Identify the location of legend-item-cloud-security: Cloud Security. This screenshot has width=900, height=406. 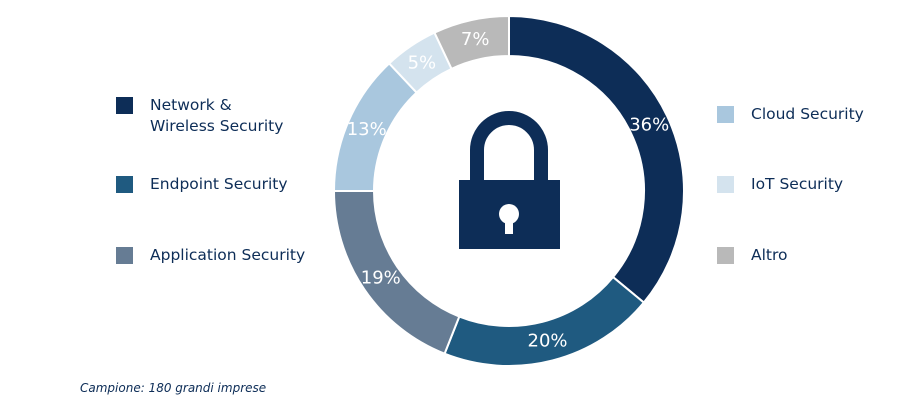
(790, 114).